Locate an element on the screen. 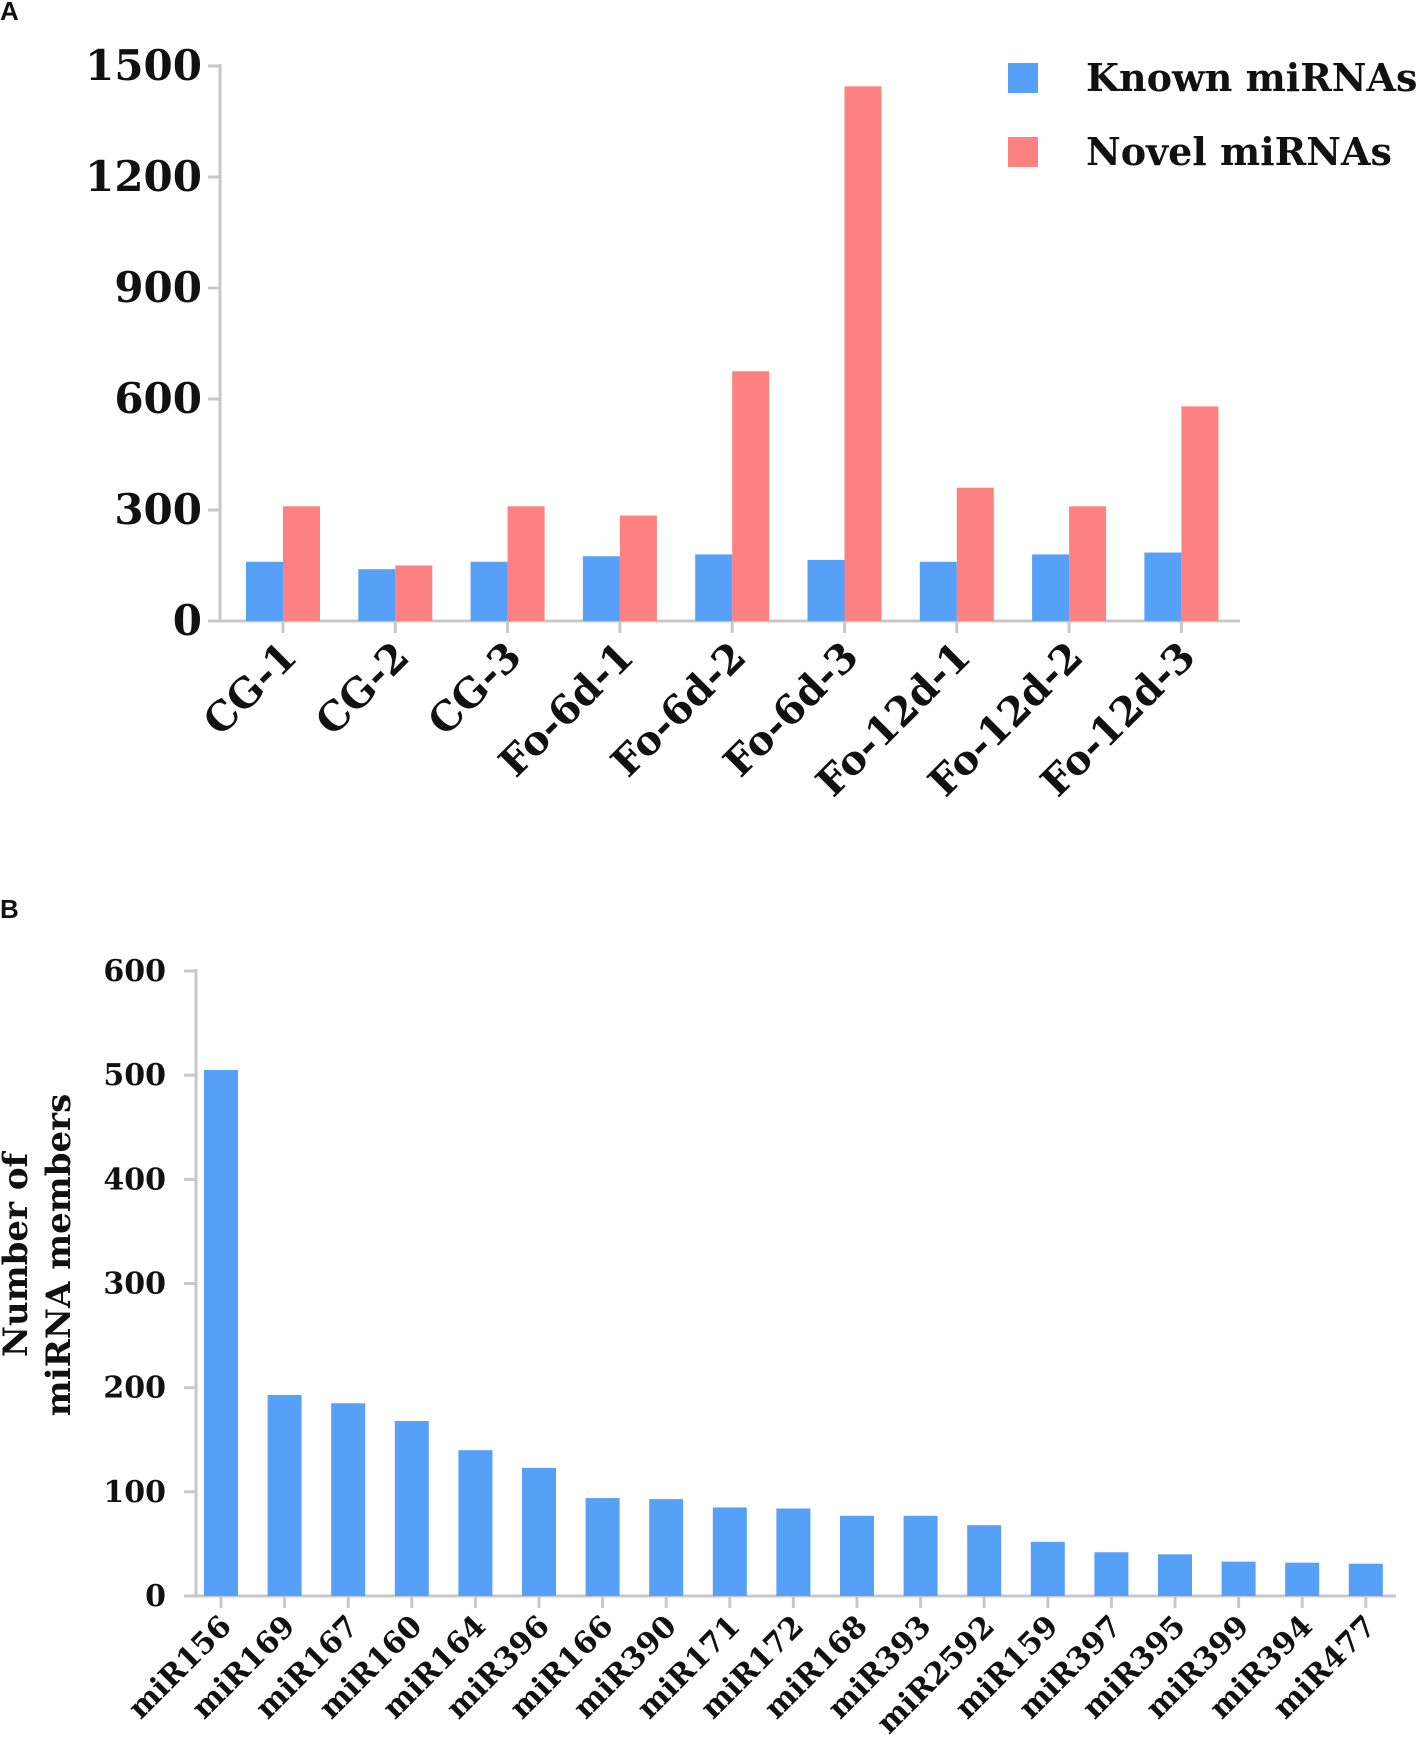 The height and width of the screenshot is (1747, 1418). chart-a-y-tick-label: 0 is located at coordinates (187, 620).